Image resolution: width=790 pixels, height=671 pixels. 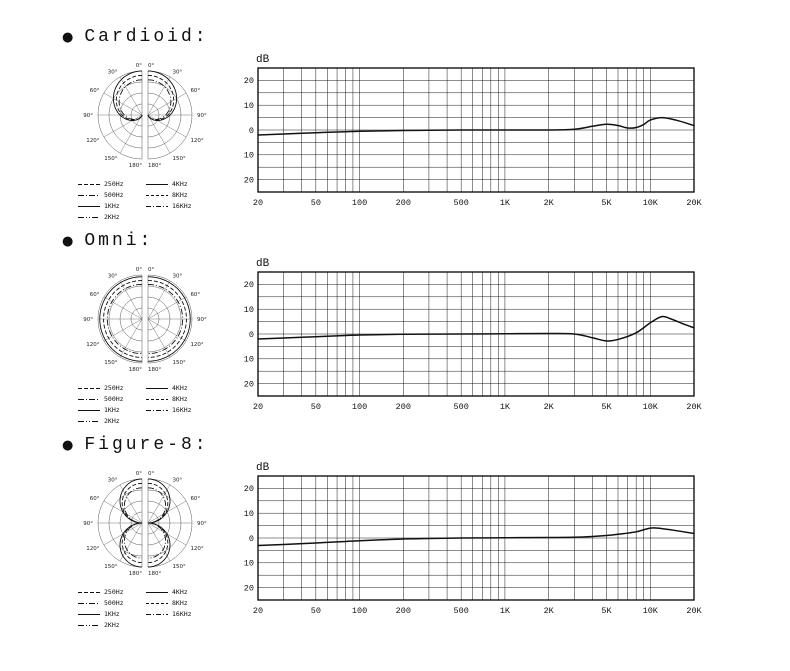 What do you see at coordinates (180, 194) in the screenshot?
I see `legend-frequency-label: 8KHz` at bounding box center [180, 194].